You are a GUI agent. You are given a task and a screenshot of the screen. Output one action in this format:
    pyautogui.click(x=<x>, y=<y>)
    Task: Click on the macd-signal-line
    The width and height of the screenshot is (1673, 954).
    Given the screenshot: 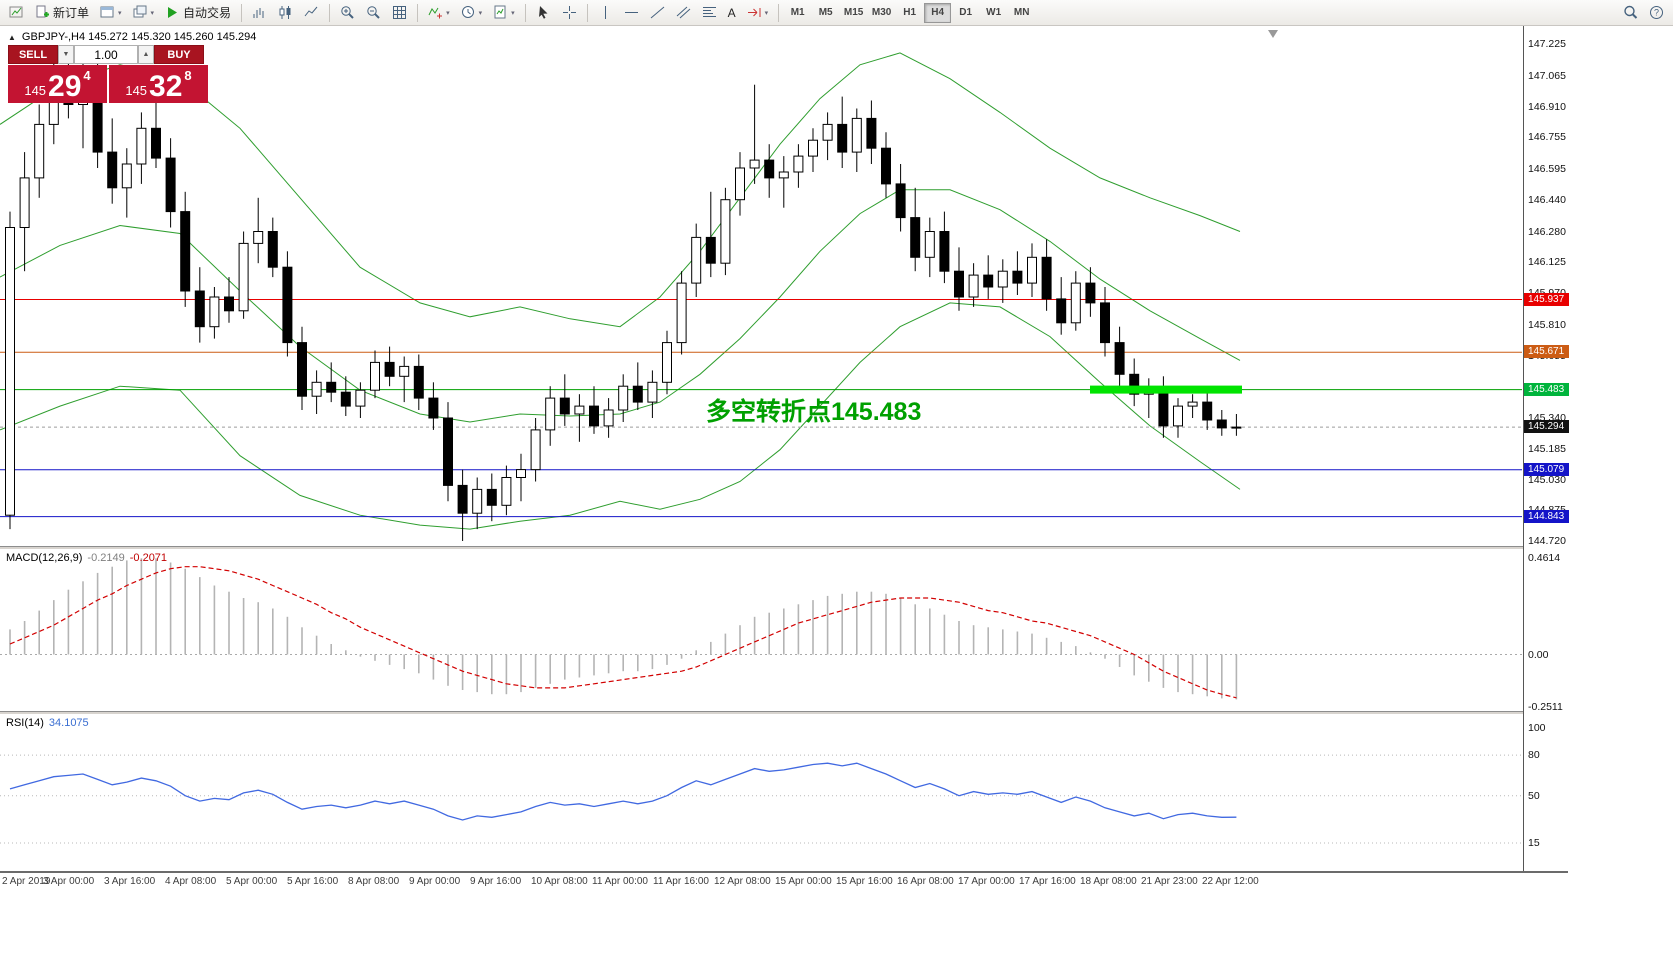 What is the action you would take?
    pyautogui.click(x=623, y=632)
    